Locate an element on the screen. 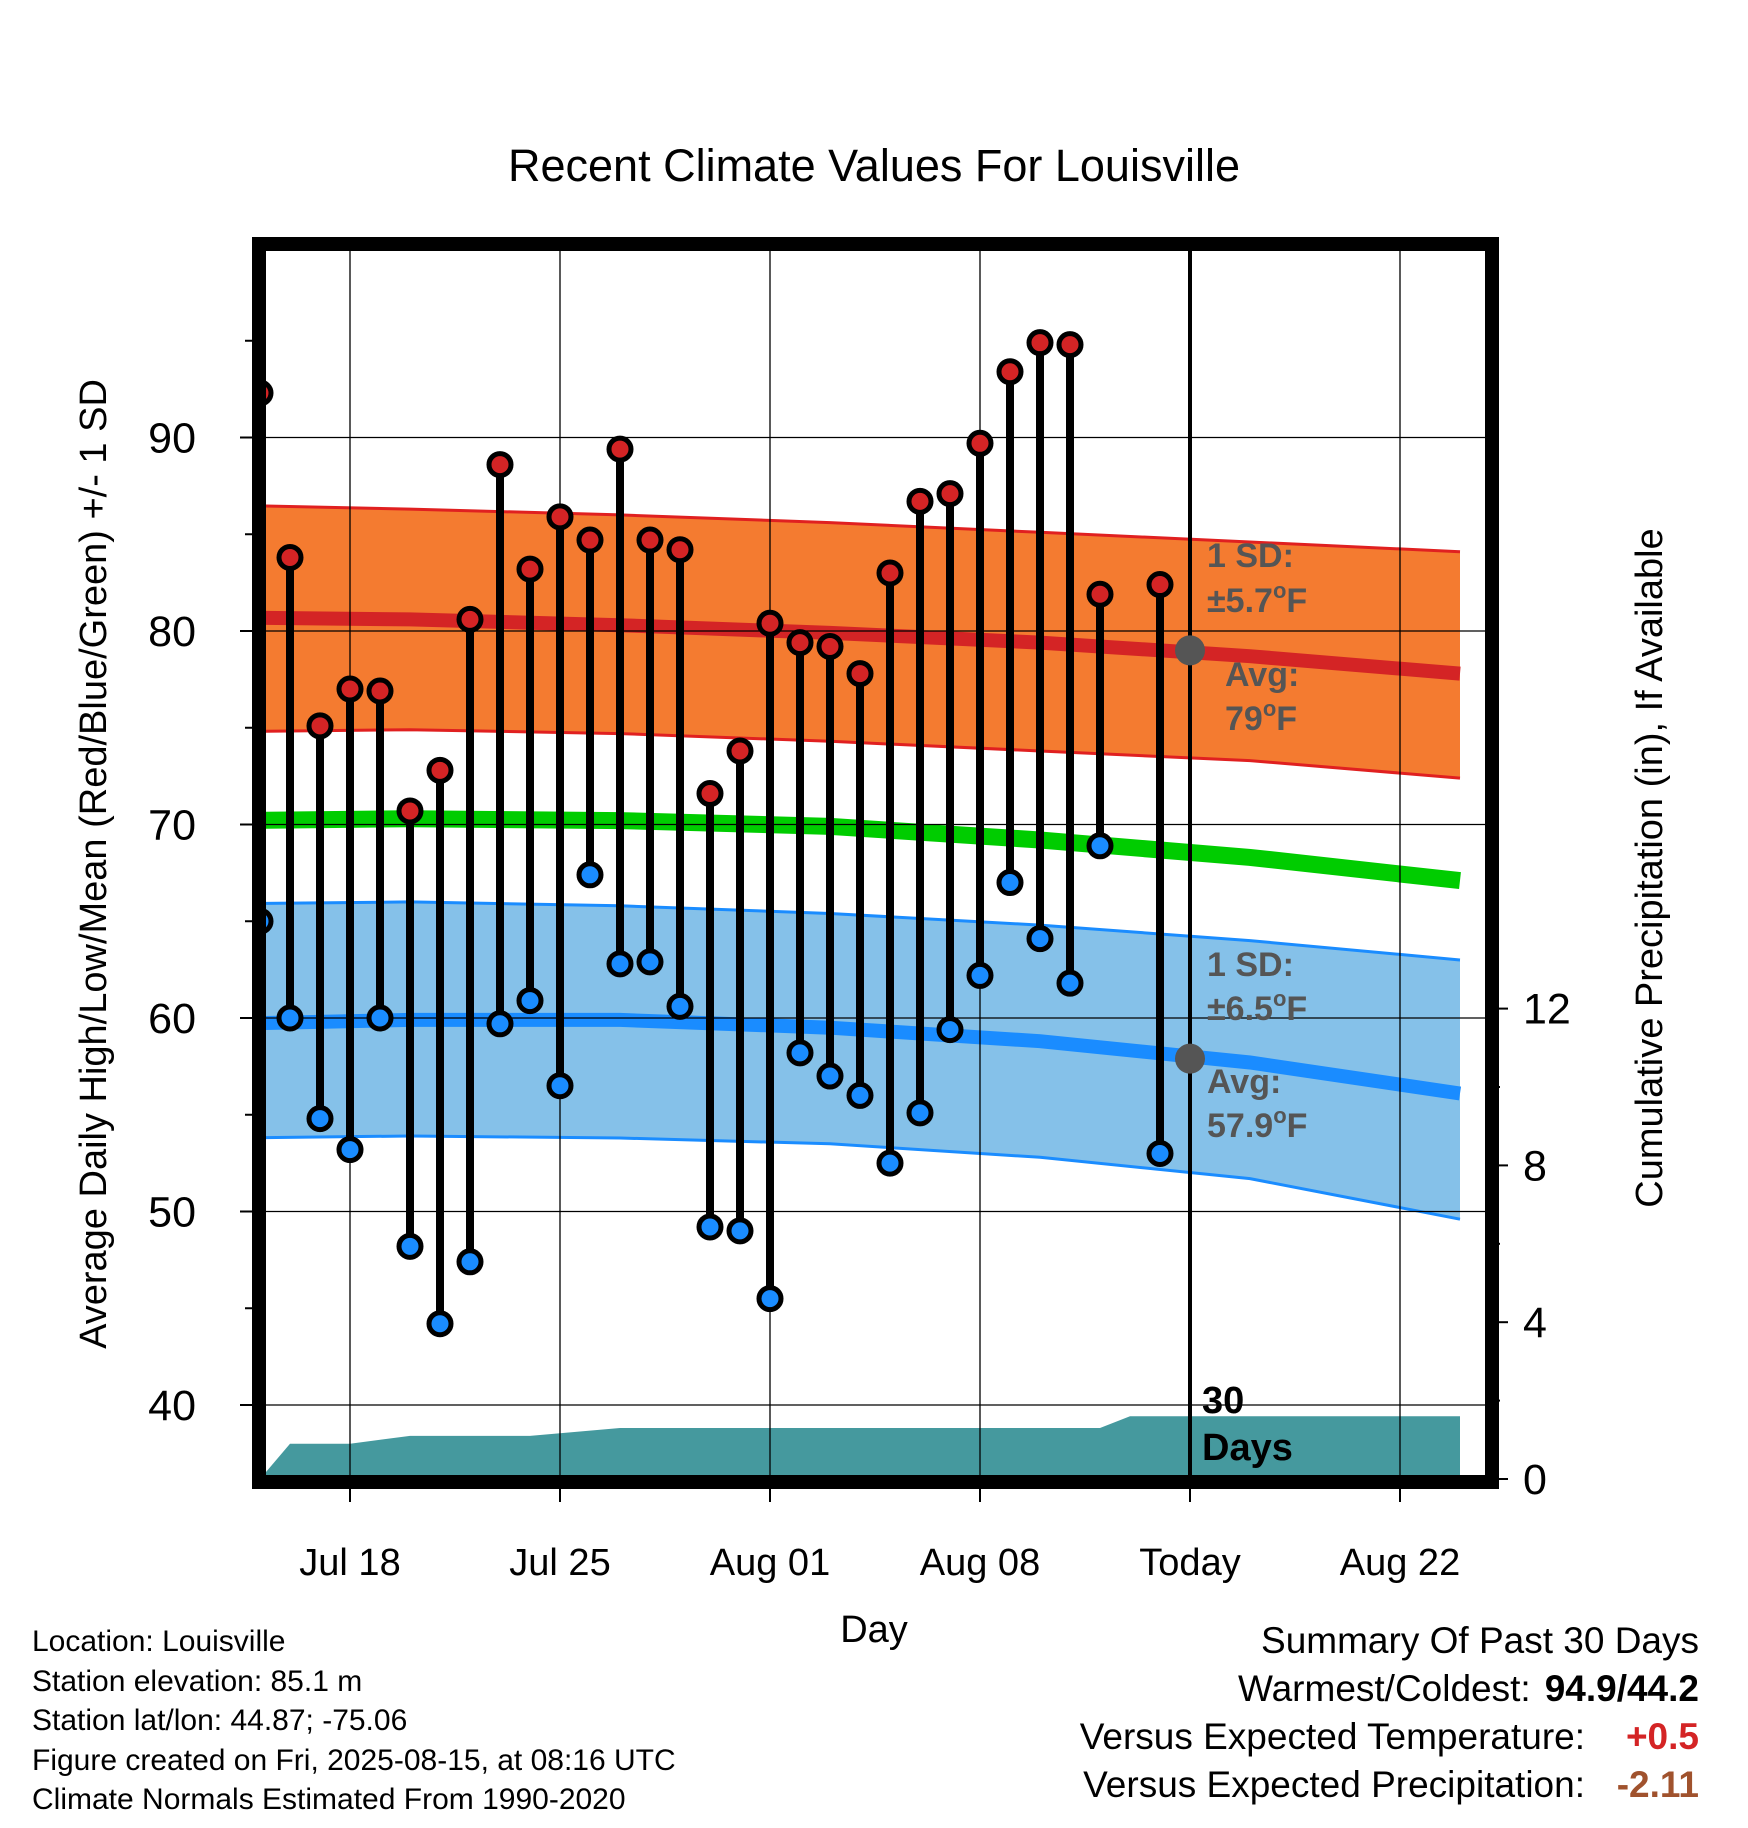  temp-label: Versus Expected Temperature: is located at coordinates (1332, 1736).